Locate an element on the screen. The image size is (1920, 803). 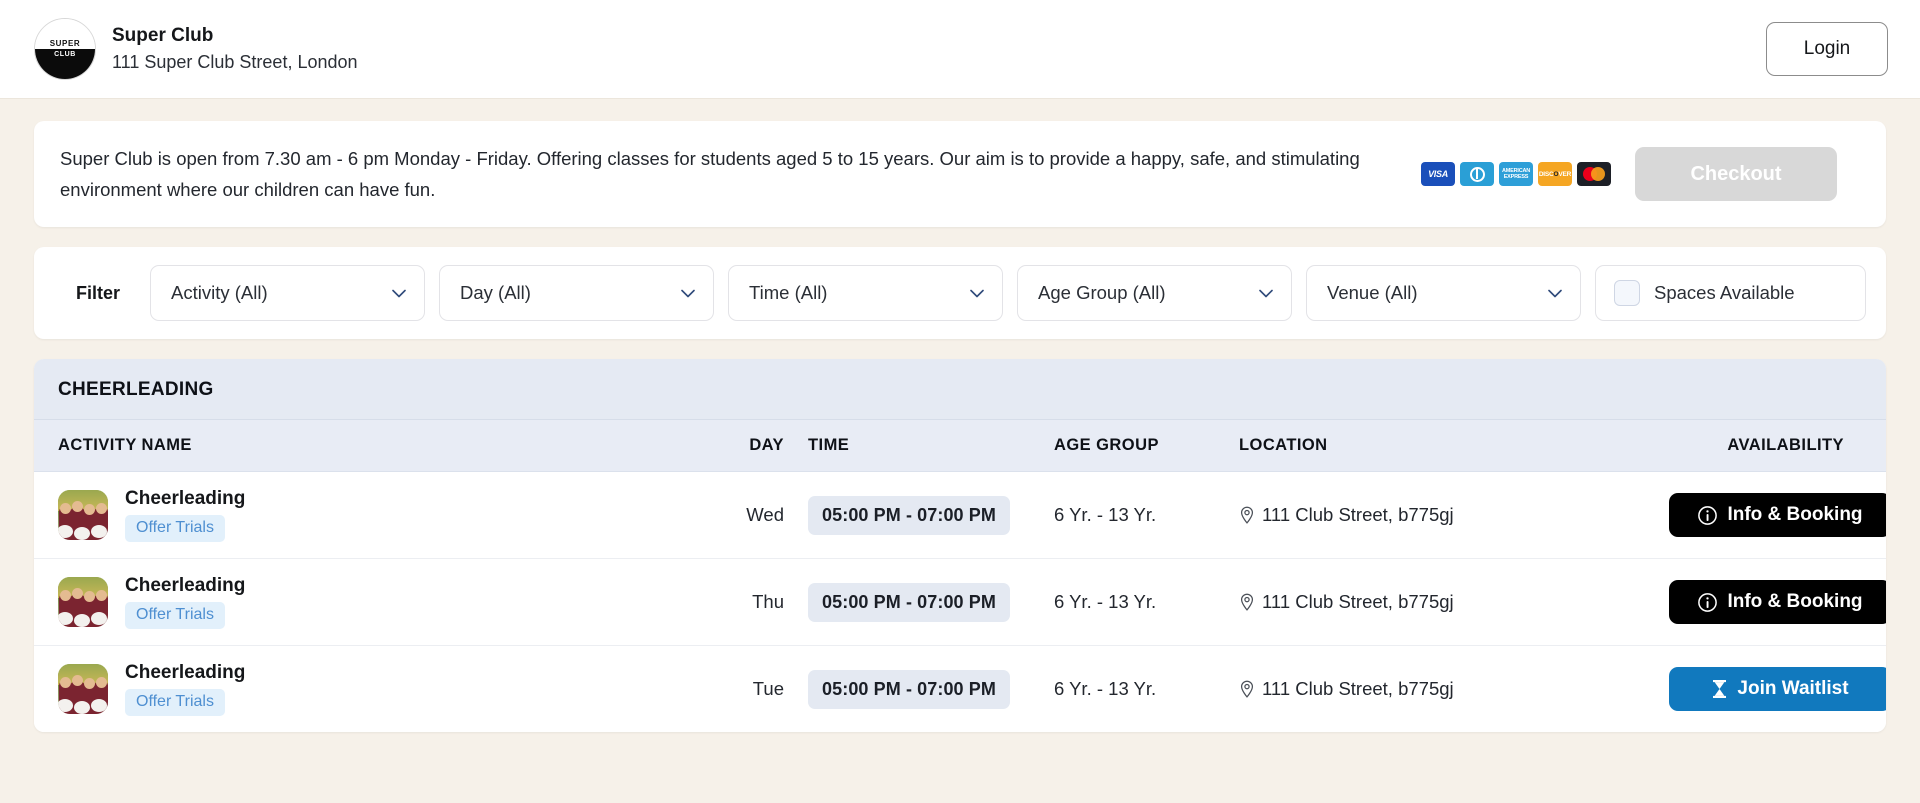
filter-select-venue-value: Venue (All) is located at coordinates (1372, 292).